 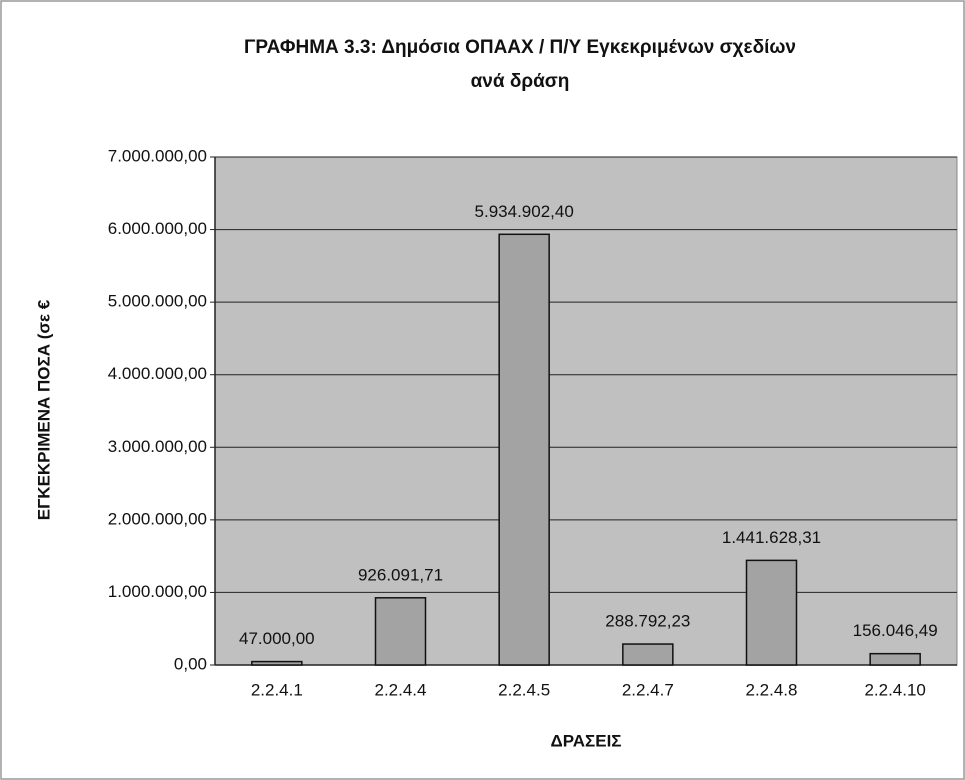 What do you see at coordinates (277, 689) in the screenshot?
I see `x-tick-label: 2.2.4.1` at bounding box center [277, 689].